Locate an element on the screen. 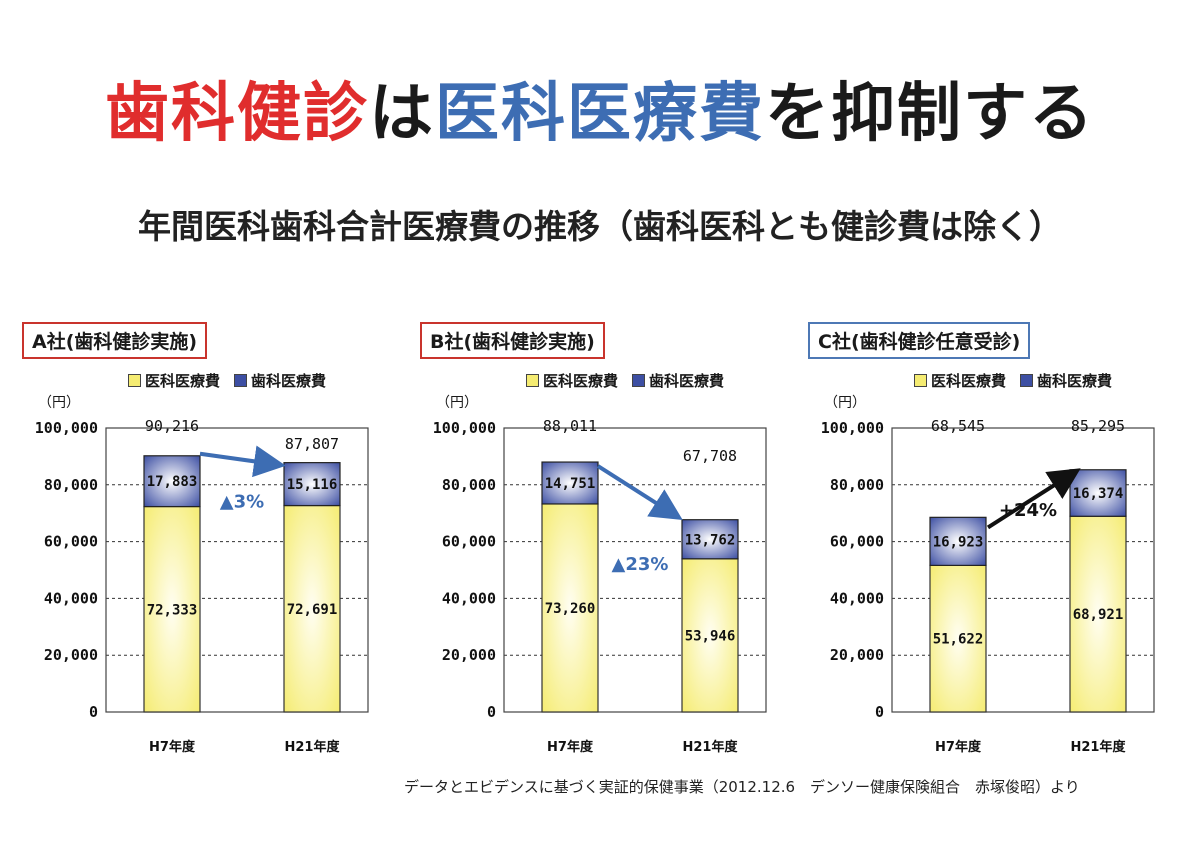  chart-b-label: B社(歯科健診実施) is located at coordinates (512, 340).